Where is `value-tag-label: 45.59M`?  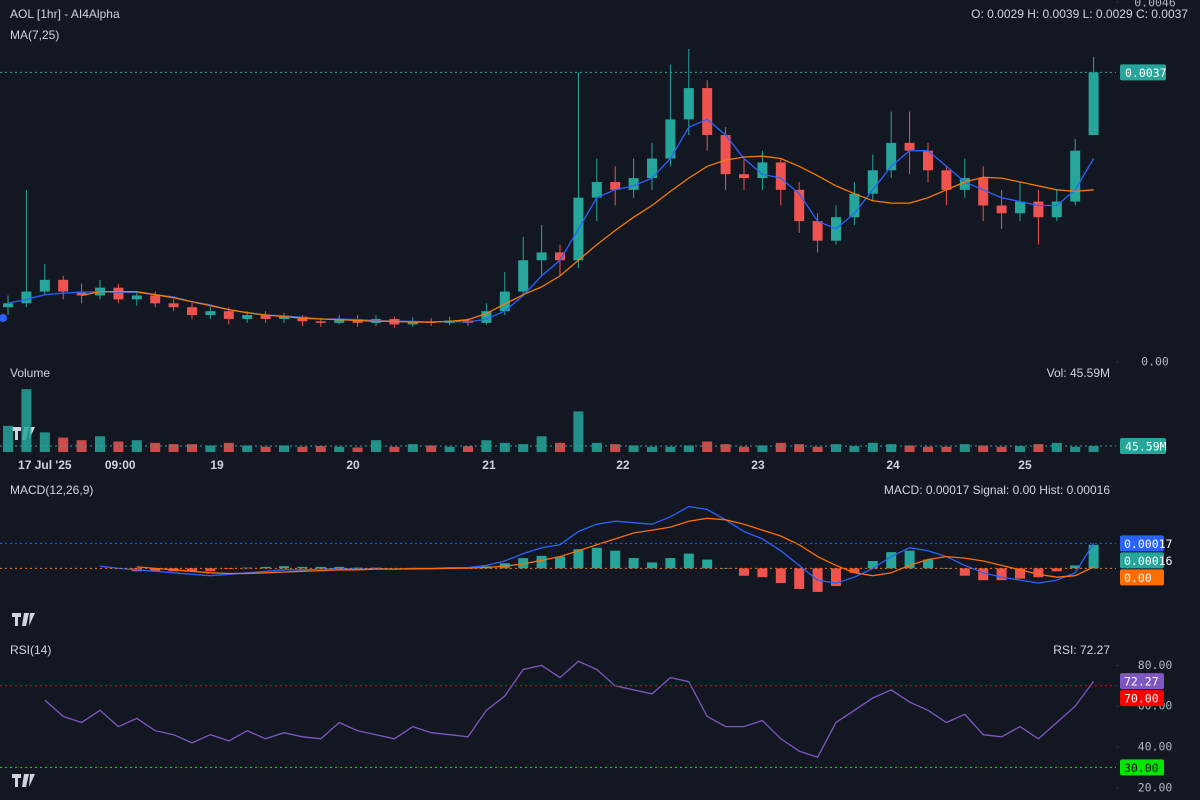
value-tag-label: 45.59M is located at coordinates (1146, 447).